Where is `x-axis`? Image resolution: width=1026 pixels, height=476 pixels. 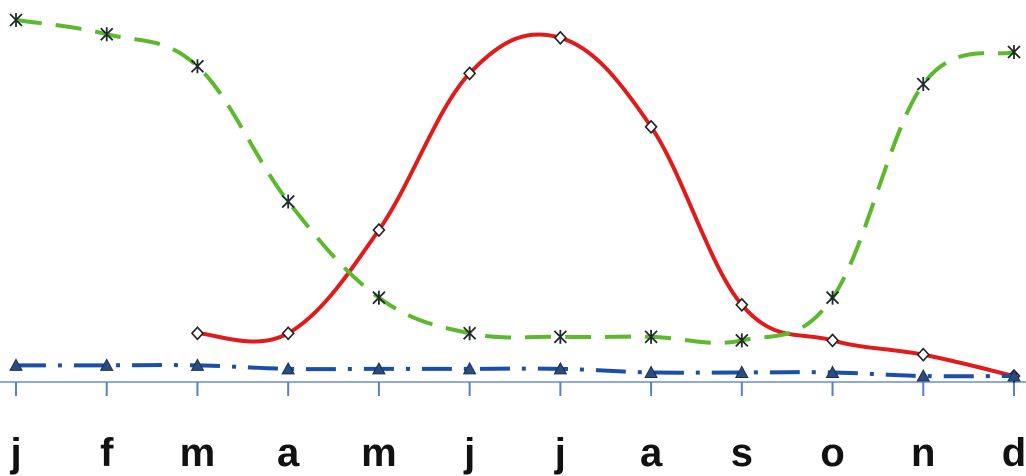 x-axis is located at coordinates (513, 388).